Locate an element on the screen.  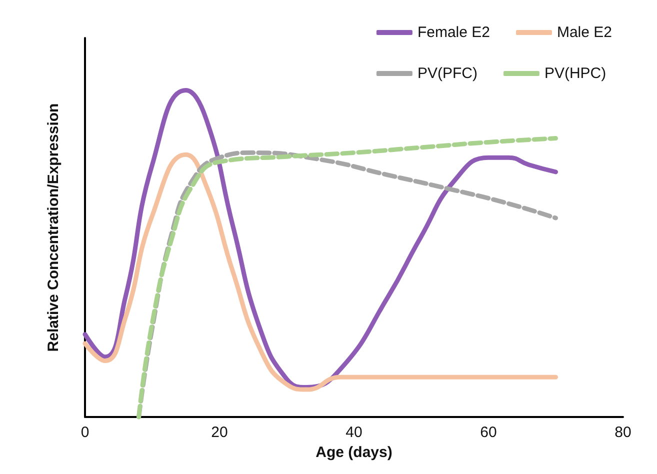
x-tick-label: 80 is located at coordinates (623, 432).